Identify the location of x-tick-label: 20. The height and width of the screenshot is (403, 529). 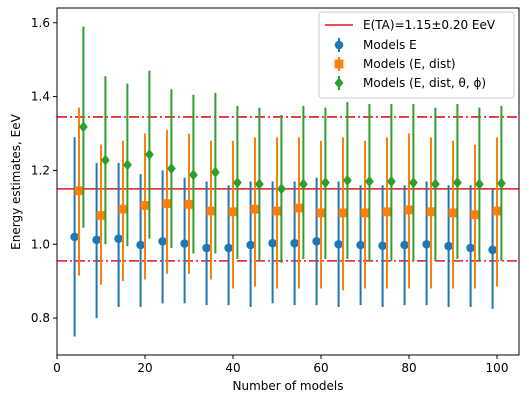
(144, 368).